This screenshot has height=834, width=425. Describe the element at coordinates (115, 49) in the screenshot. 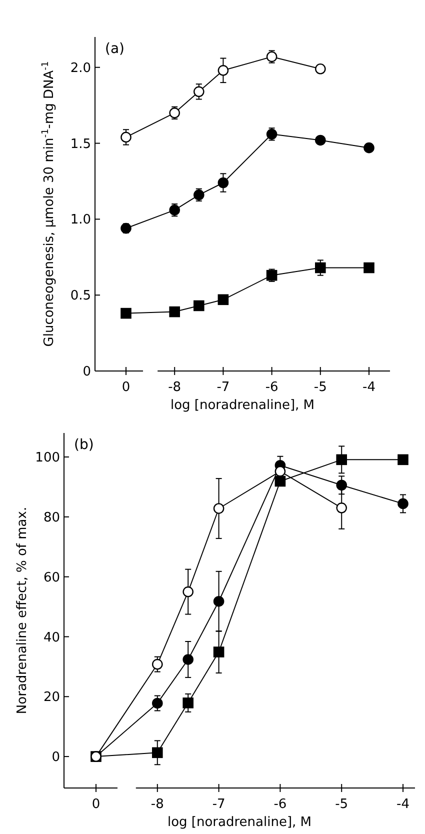

I see `chart-title: (a)` at that location.